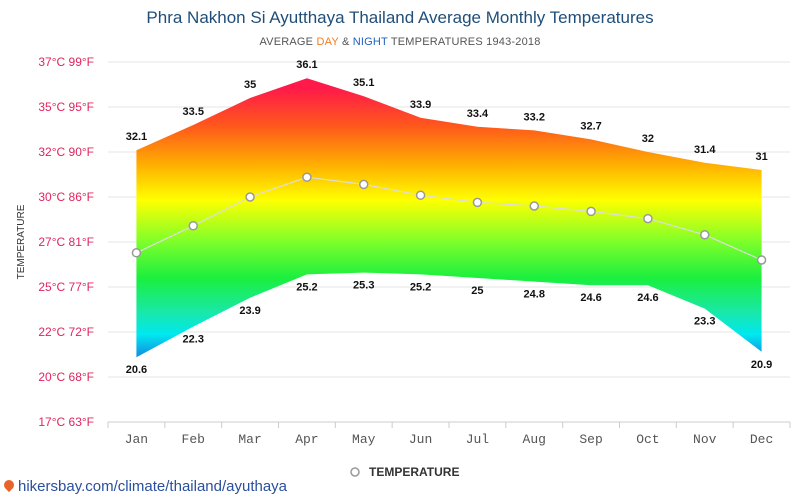  Describe the element at coordinates (250, 85) in the screenshot. I see `day-value-label: 35` at that location.